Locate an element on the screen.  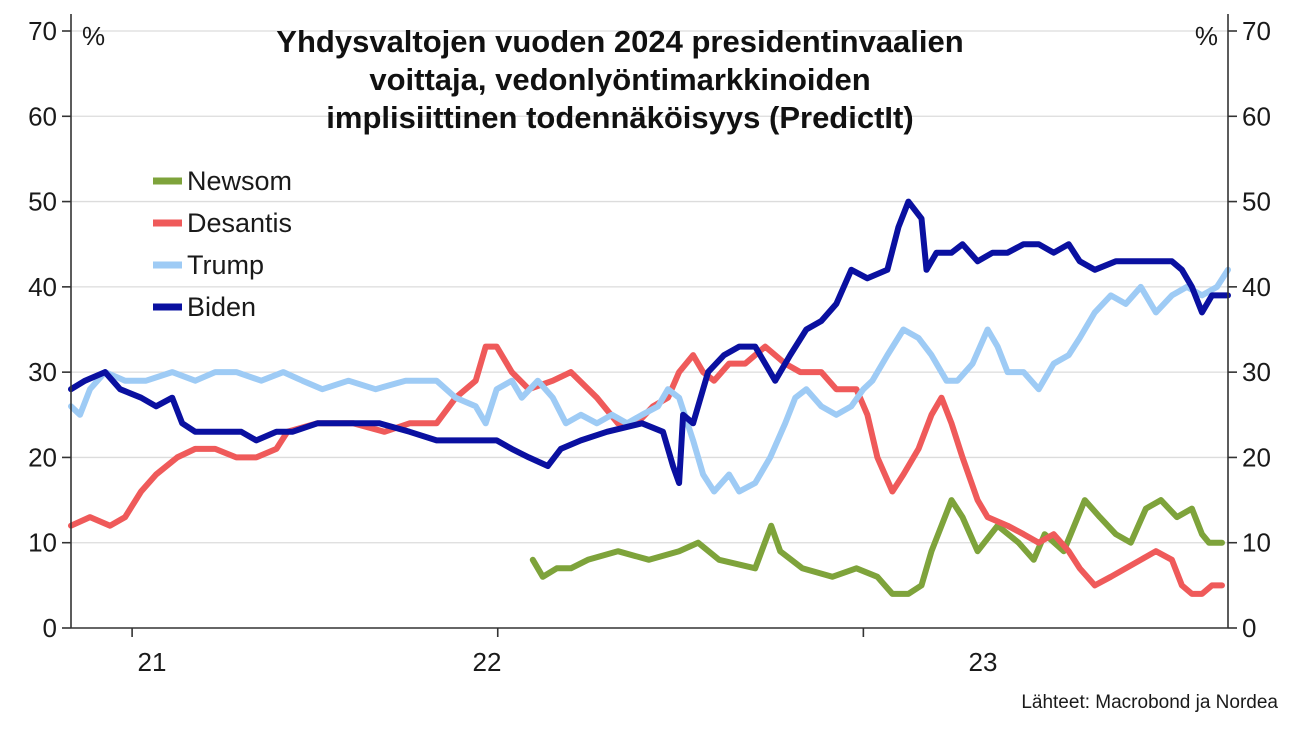
ytick-label-left: 10 is located at coordinates (42, 543).